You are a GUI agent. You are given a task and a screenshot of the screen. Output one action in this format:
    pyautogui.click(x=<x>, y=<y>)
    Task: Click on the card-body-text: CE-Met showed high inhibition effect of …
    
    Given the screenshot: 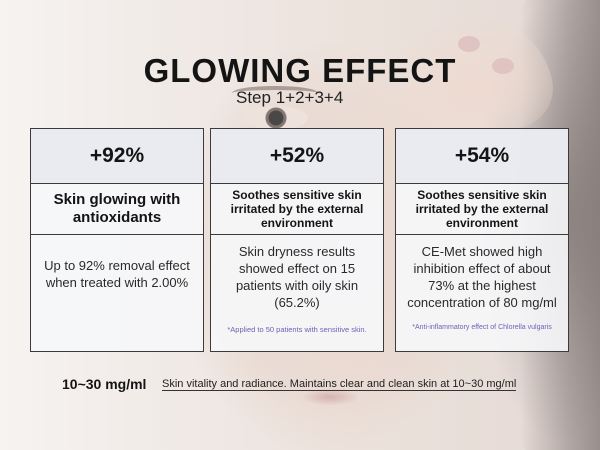 What is the action you would take?
    pyautogui.click(x=482, y=277)
    